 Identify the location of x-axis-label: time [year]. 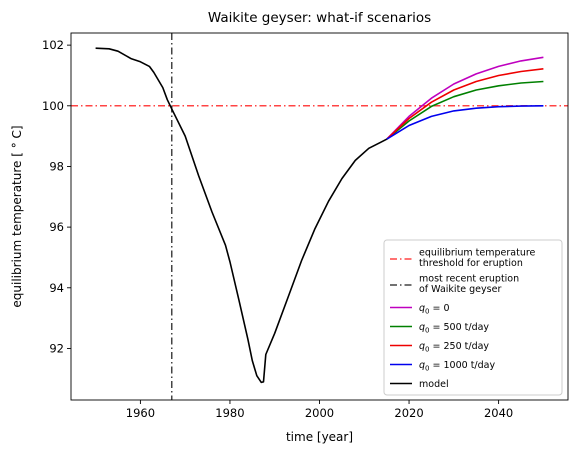
(319, 437).